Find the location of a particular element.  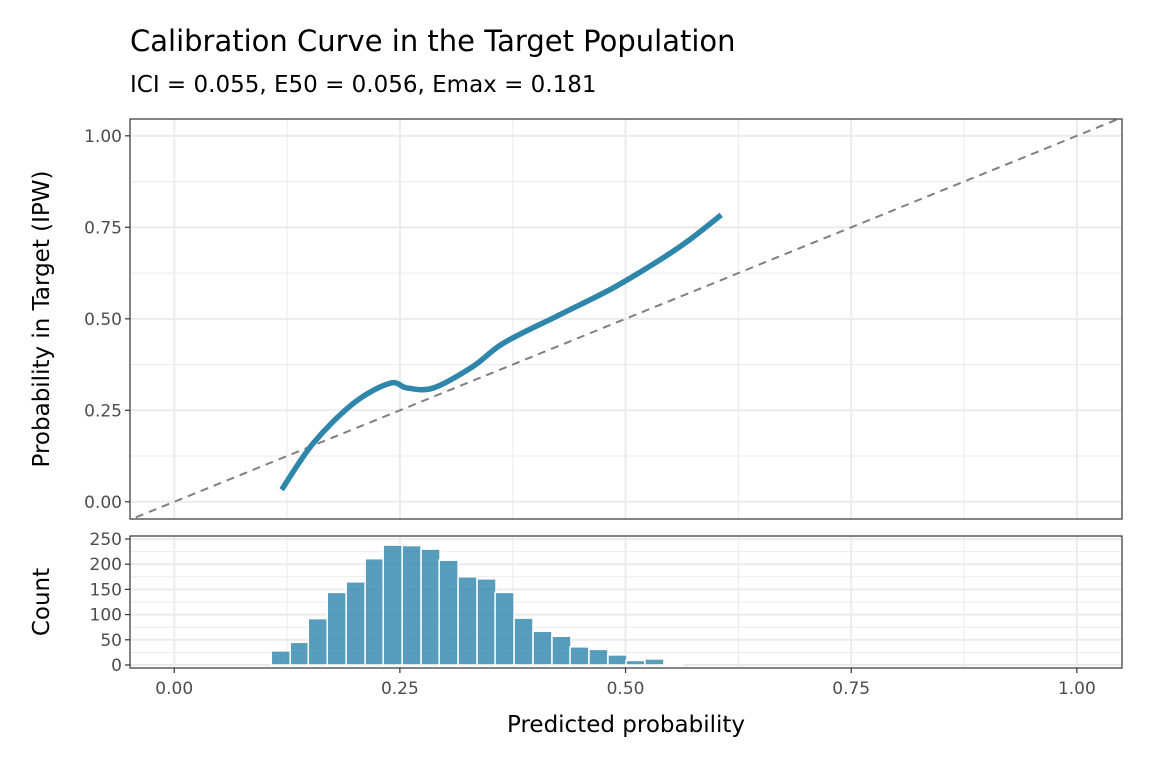

bottom-panel-marks is located at coordinates (477, 605).